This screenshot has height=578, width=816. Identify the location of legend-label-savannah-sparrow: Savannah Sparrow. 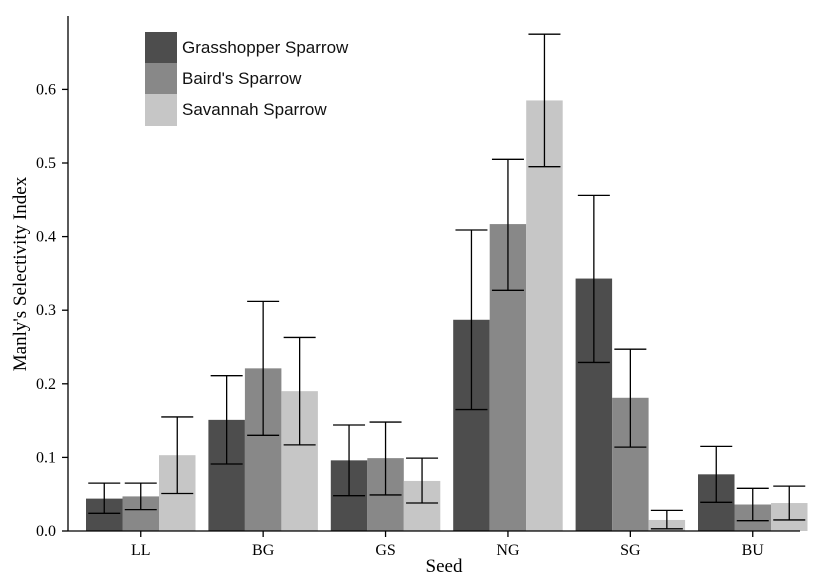
(254, 109).